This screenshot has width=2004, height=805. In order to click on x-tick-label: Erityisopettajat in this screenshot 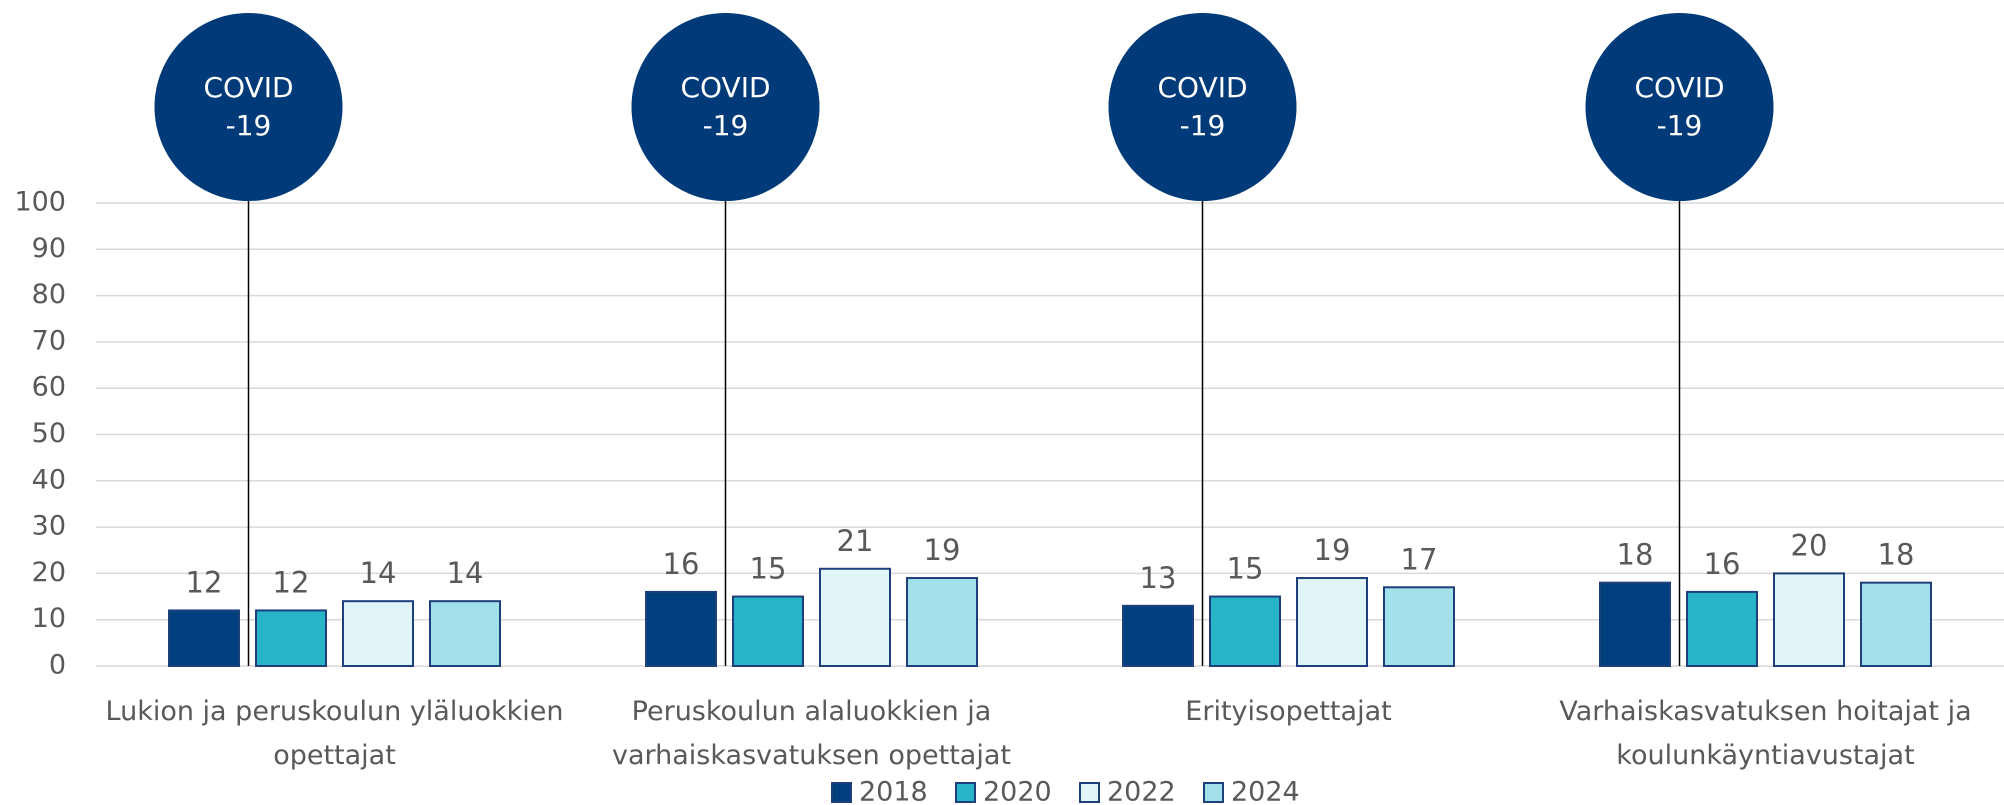, I will do `click(1288, 711)`.